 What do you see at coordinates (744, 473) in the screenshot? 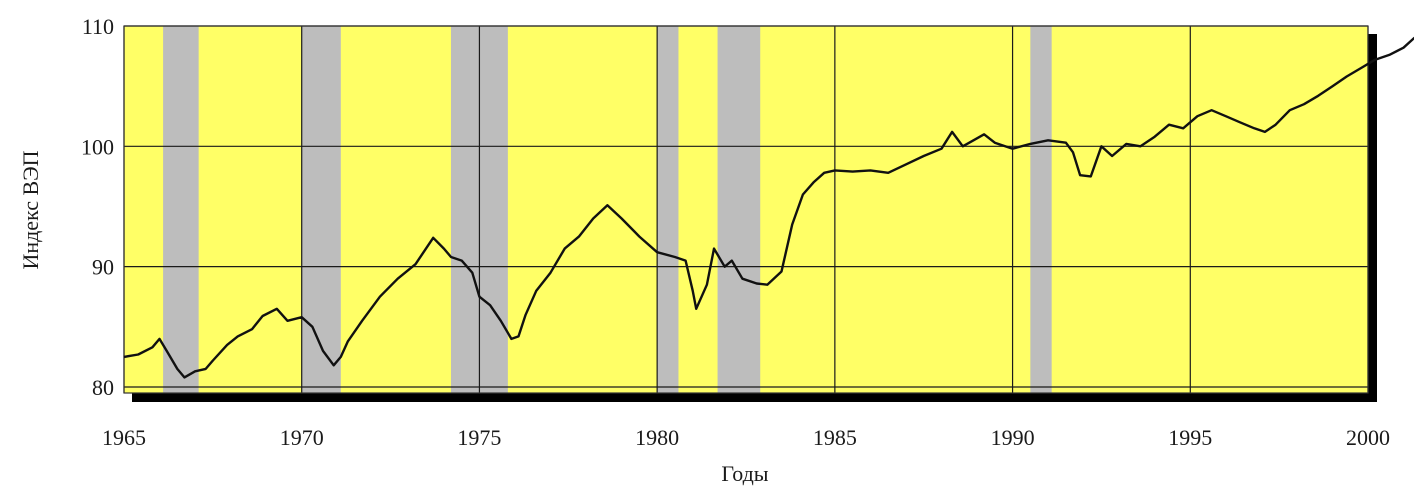
I see `x-axis-title: Годы` at bounding box center [744, 473].